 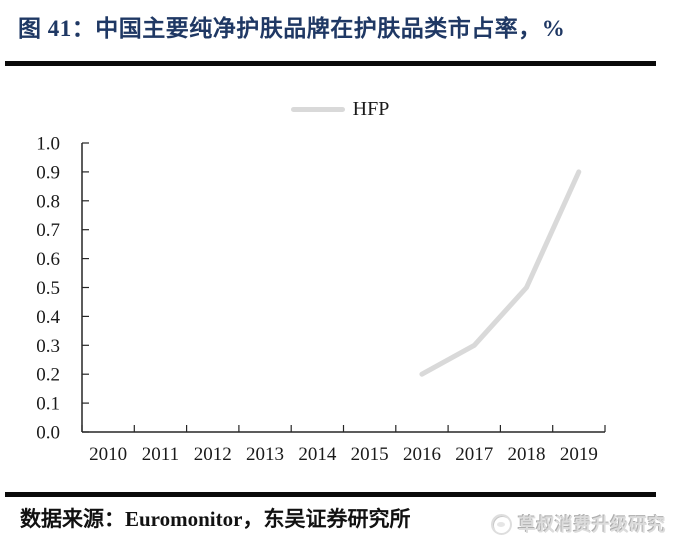 What do you see at coordinates (317, 454) in the screenshot?
I see `x-tick-label: 2014` at bounding box center [317, 454].